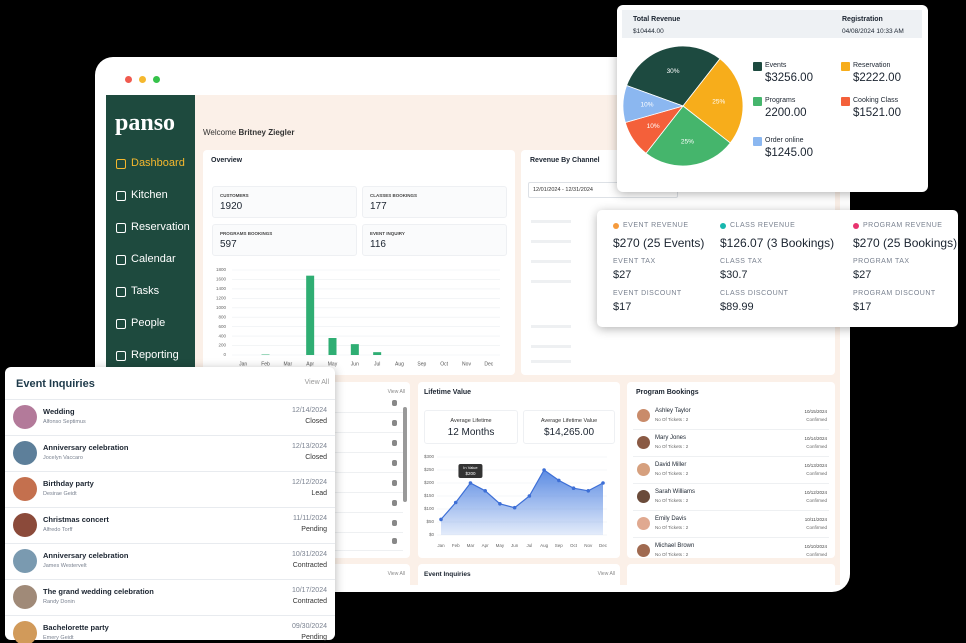  What do you see at coordinates (234, 195) in the screenshot?
I see `stat-label: CUSTOMERS` at bounding box center [234, 195].